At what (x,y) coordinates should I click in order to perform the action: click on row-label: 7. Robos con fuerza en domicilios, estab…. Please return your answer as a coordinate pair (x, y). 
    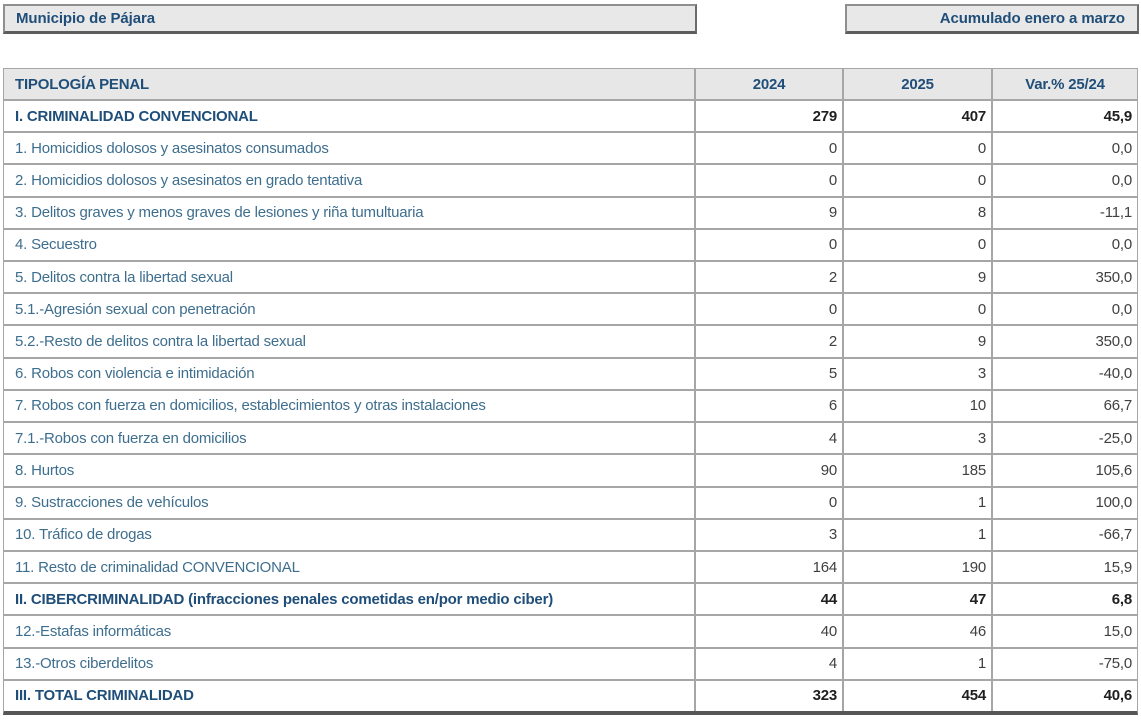
    Looking at the image, I should click on (349, 406).